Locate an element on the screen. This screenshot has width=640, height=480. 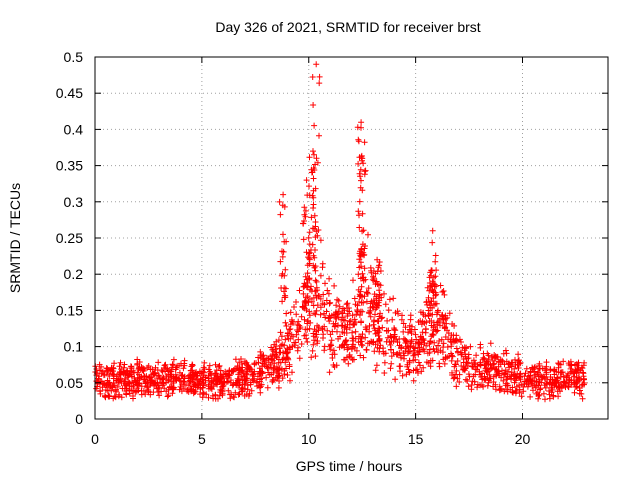
x-tick-label: 15 is located at coordinates (416, 439).